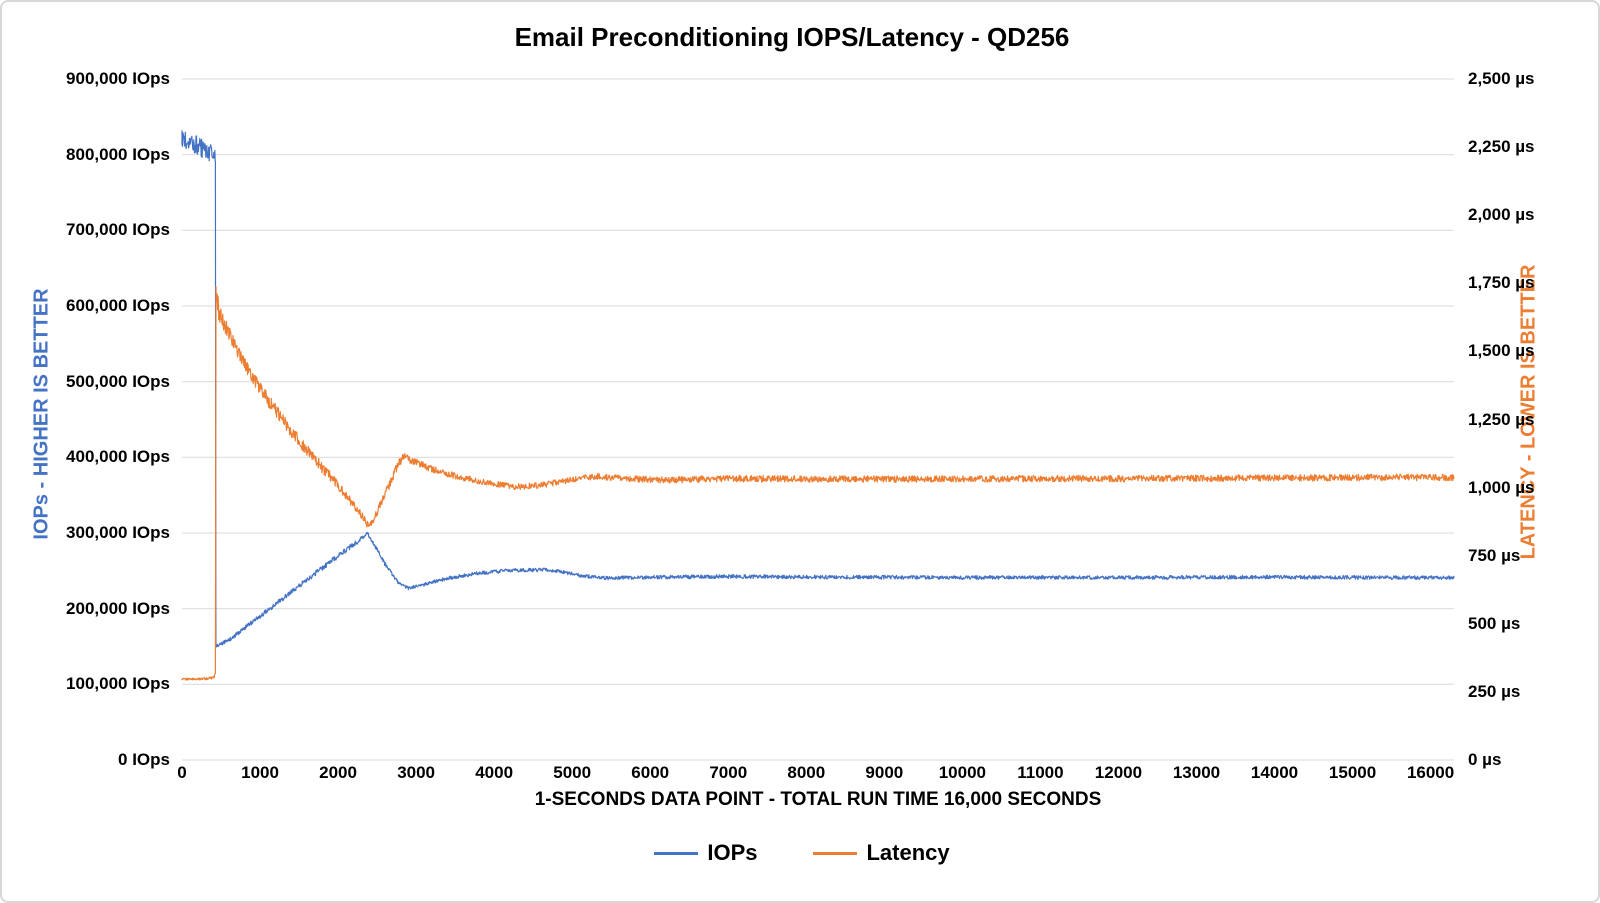  What do you see at coordinates (118, 684) in the screenshot?
I see `left-axis-tick-label: 100,000 IOps` at bounding box center [118, 684].